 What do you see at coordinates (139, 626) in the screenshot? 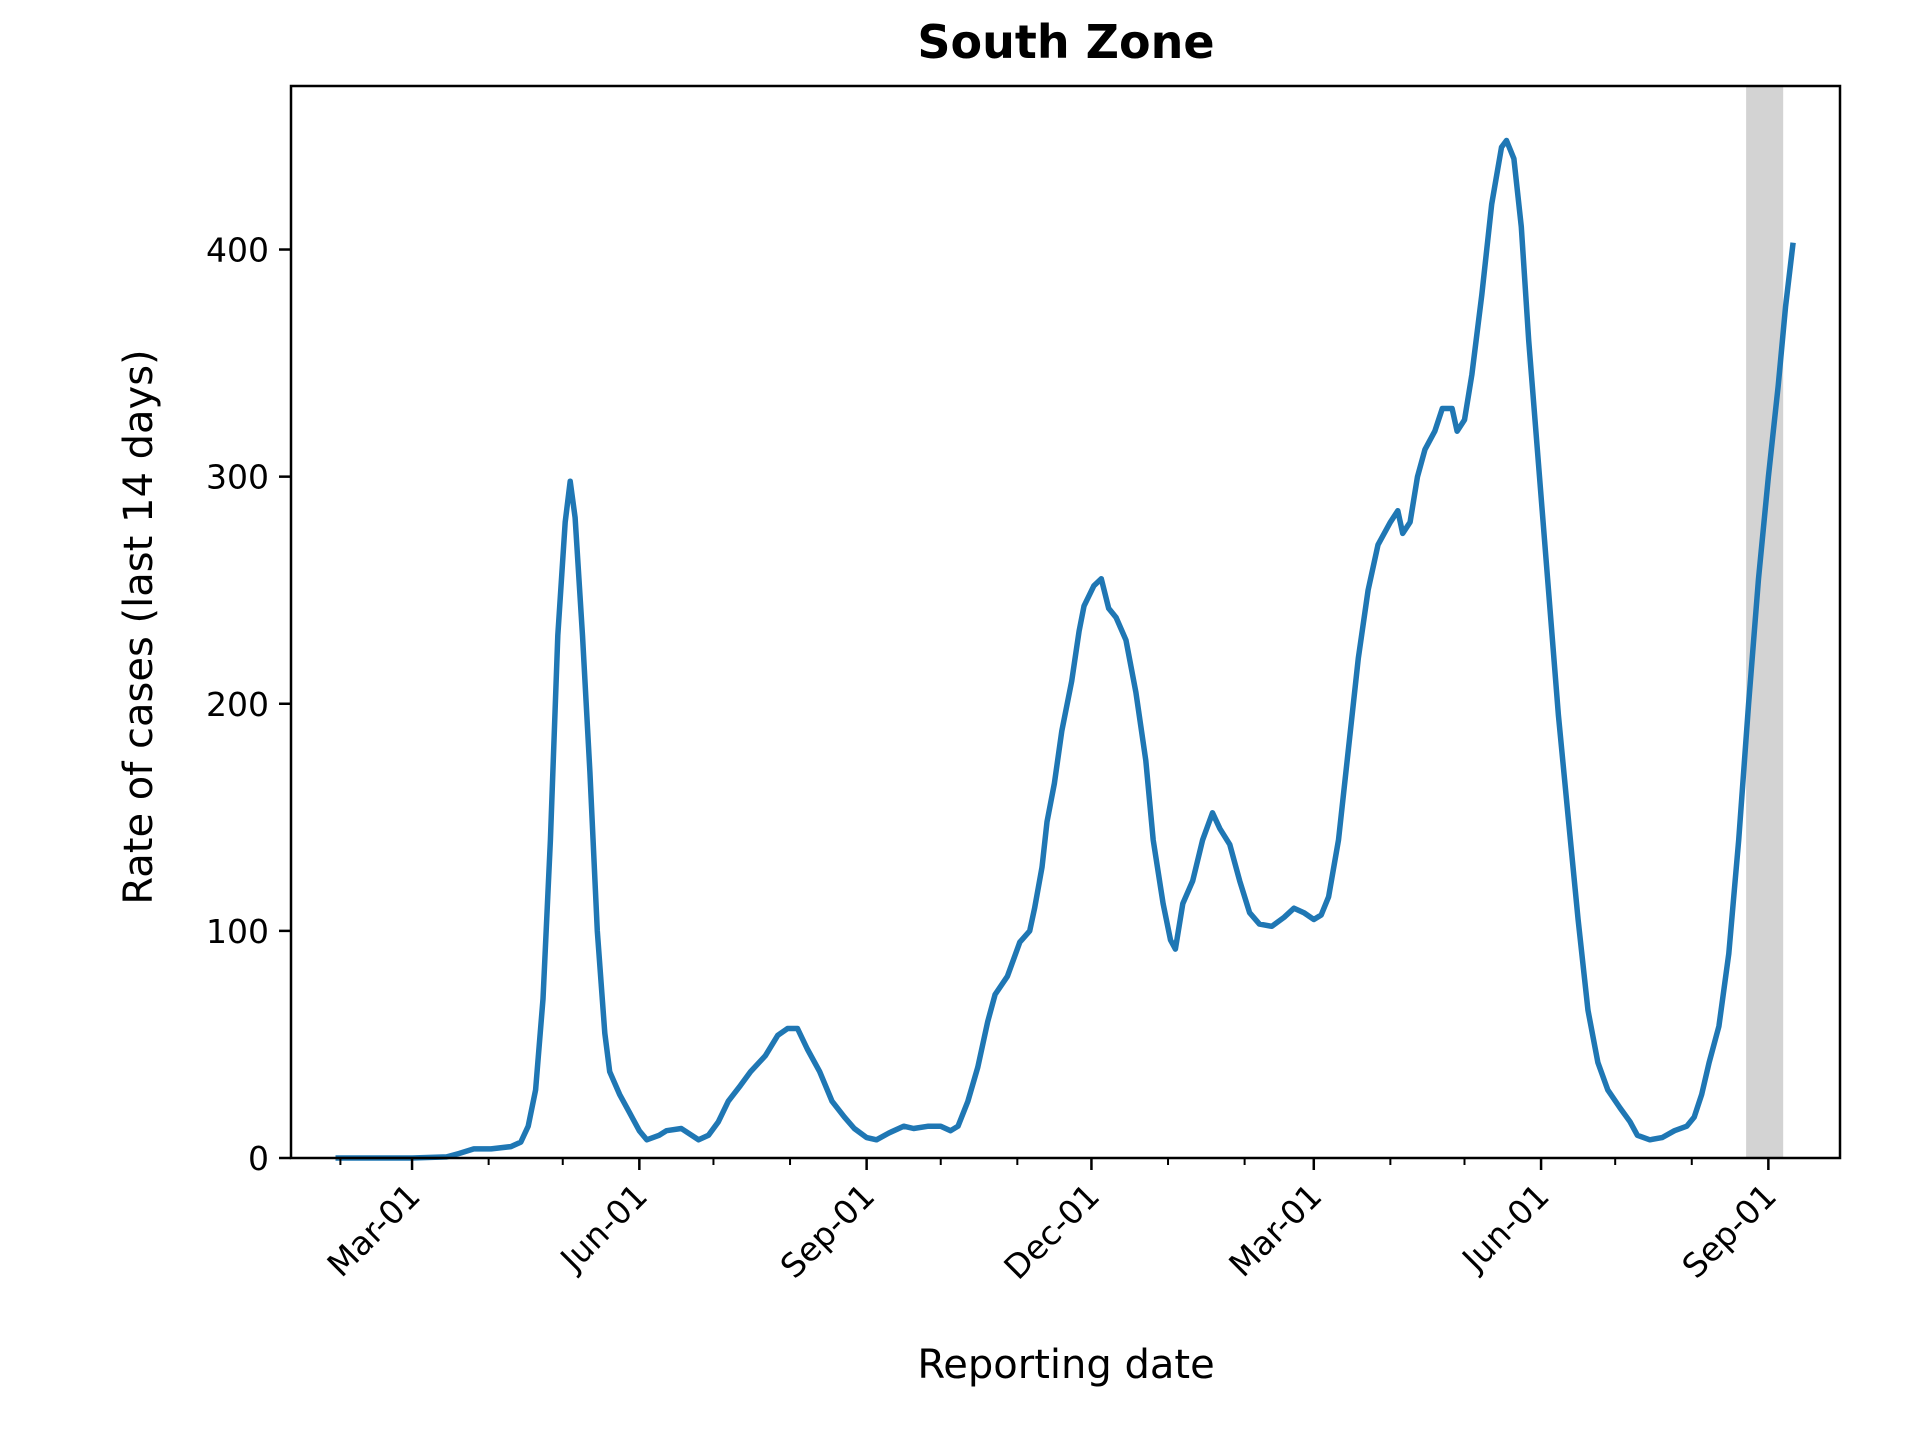
I see `y-axis-label: Rate of cases (last 14 days)` at bounding box center [139, 626].